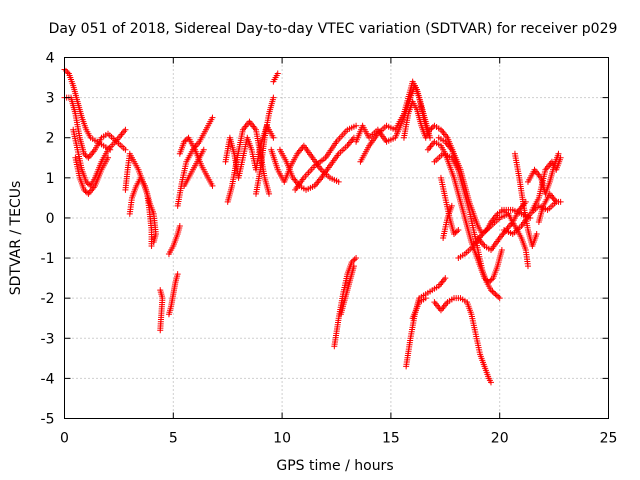 This screenshot has width=640, height=480. What do you see at coordinates (48, 339) in the screenshot?
I see `y-tick-label: -3` at bounding box center [48, 339].